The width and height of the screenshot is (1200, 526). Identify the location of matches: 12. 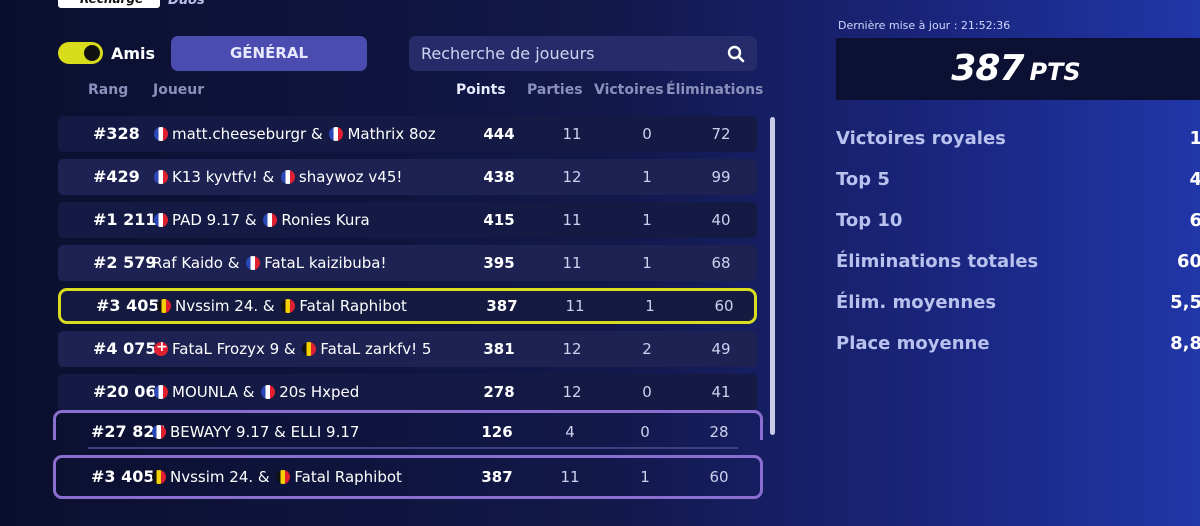
(572, 392).